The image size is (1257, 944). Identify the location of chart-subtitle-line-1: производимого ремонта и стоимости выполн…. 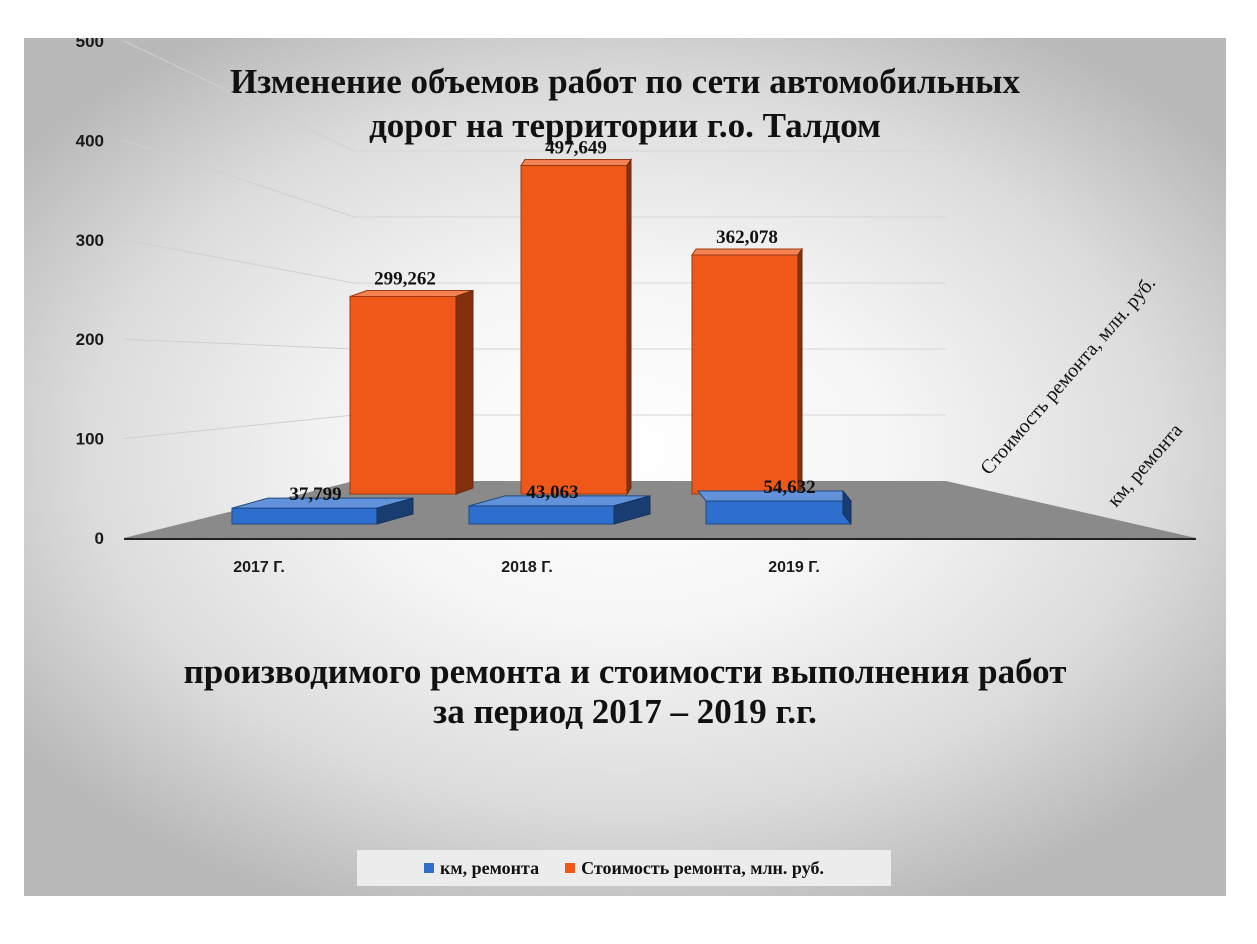
(625, 671).